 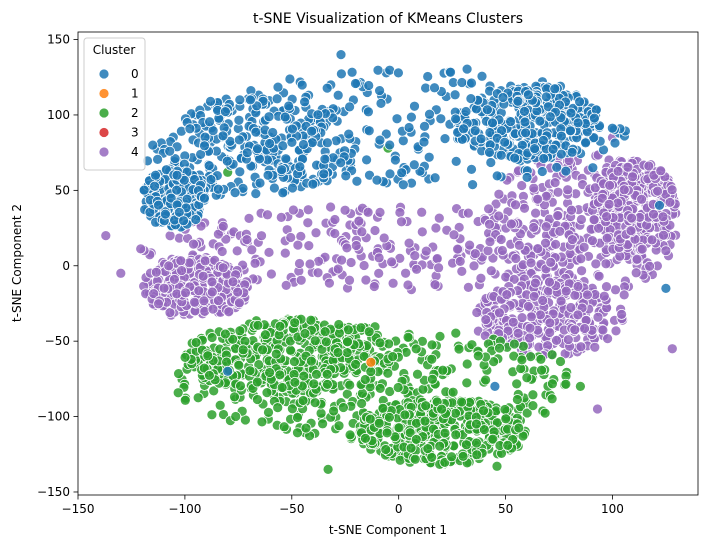 What do you see at coordinates (57, 341) in the screenshot?
I see `y-tick-label: −50` at bounding box center [57, 341].